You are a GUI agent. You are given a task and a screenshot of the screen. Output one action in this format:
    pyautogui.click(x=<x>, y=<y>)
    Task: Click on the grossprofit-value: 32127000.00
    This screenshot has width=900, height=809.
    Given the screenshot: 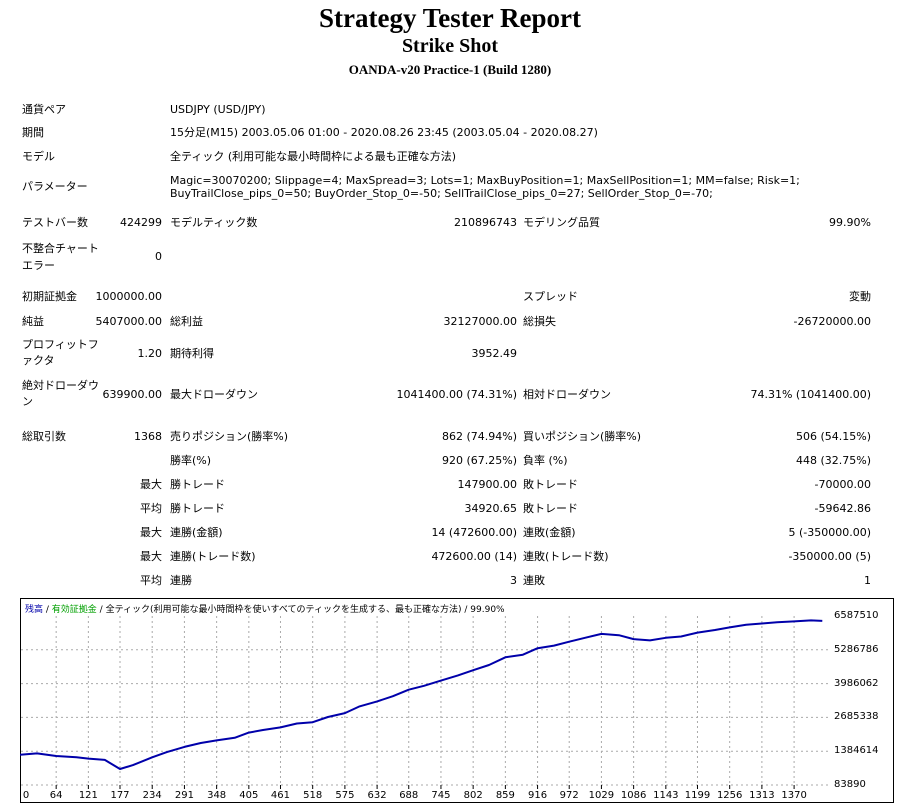 What is the action you would take?
    pyautogui.click(x=480, y=321)
    